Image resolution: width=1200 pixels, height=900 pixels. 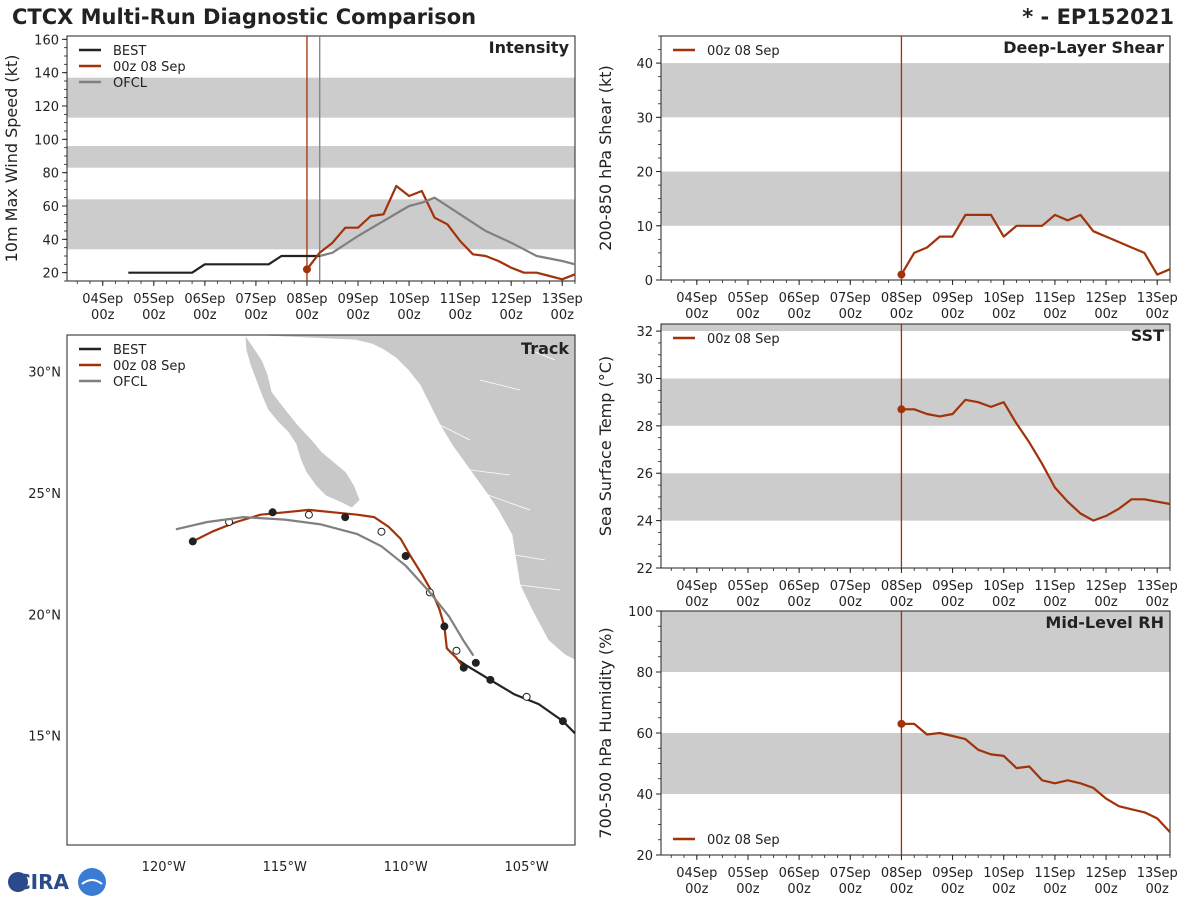 I want to click on y-tick-label: 0, so click(x=649, y=281).